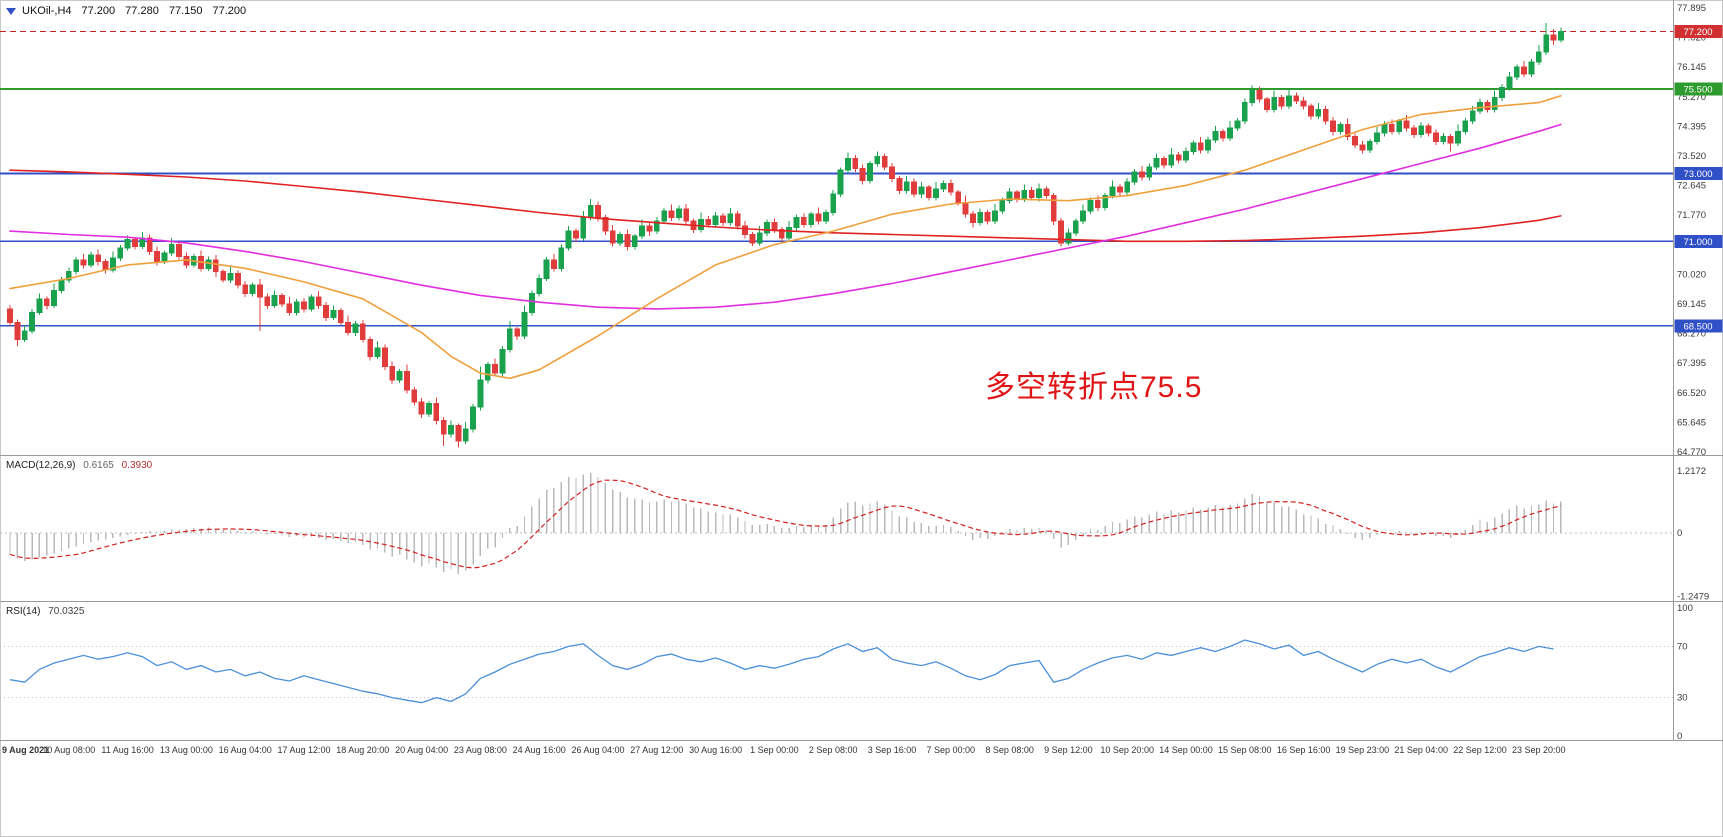 This screenshot has height=837, width=1723. What do you see at coordinates (1697, 242) in the screenshot?
I see `svg-text: 71.000` at bounding box center [1697, 242].